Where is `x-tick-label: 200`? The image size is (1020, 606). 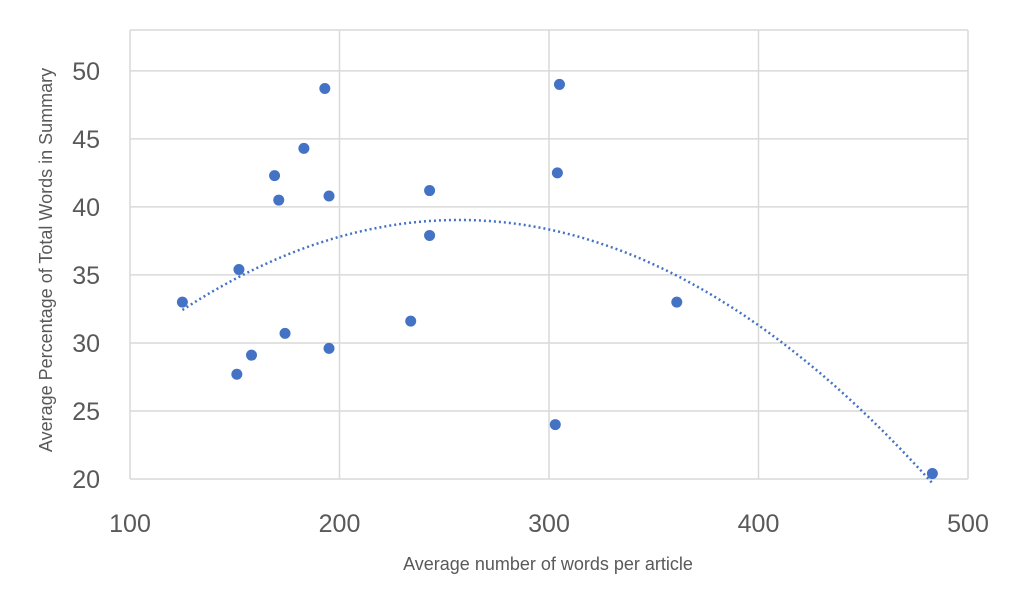
x-tick-label: 200 is located at coordinates (340, 524).